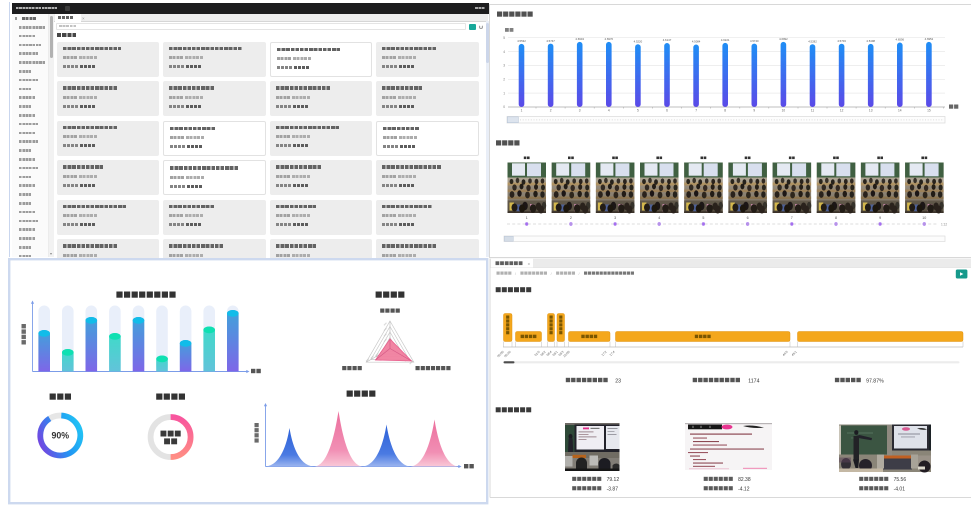  What do you see at coordinates (929, 39) in the screenshot?
I see `svg-text: 4.6952` at bounding box center [929, 39].